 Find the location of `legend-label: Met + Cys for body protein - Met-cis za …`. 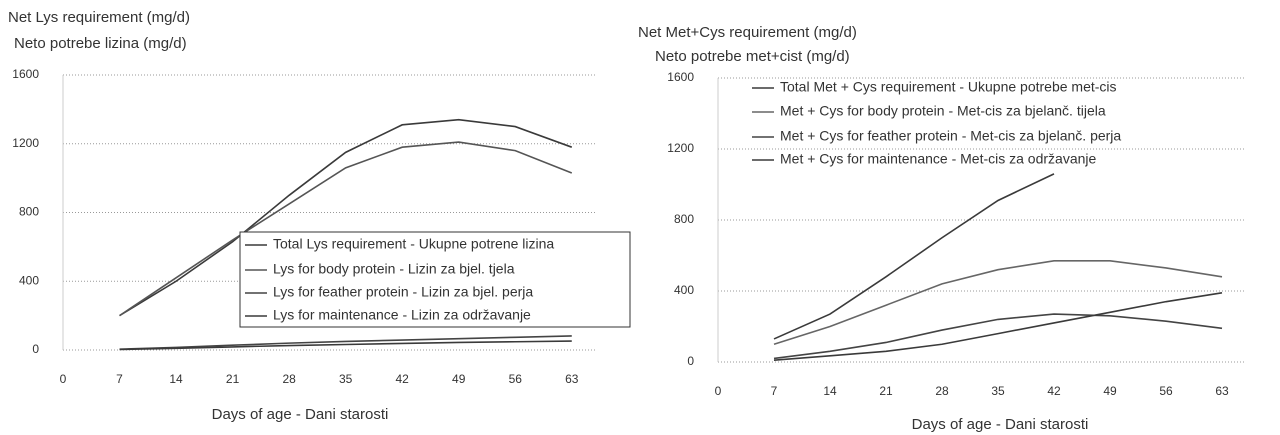

legend-label: Met + Cys for body protein - Met-cis za … is located at coordinates (943, 111).